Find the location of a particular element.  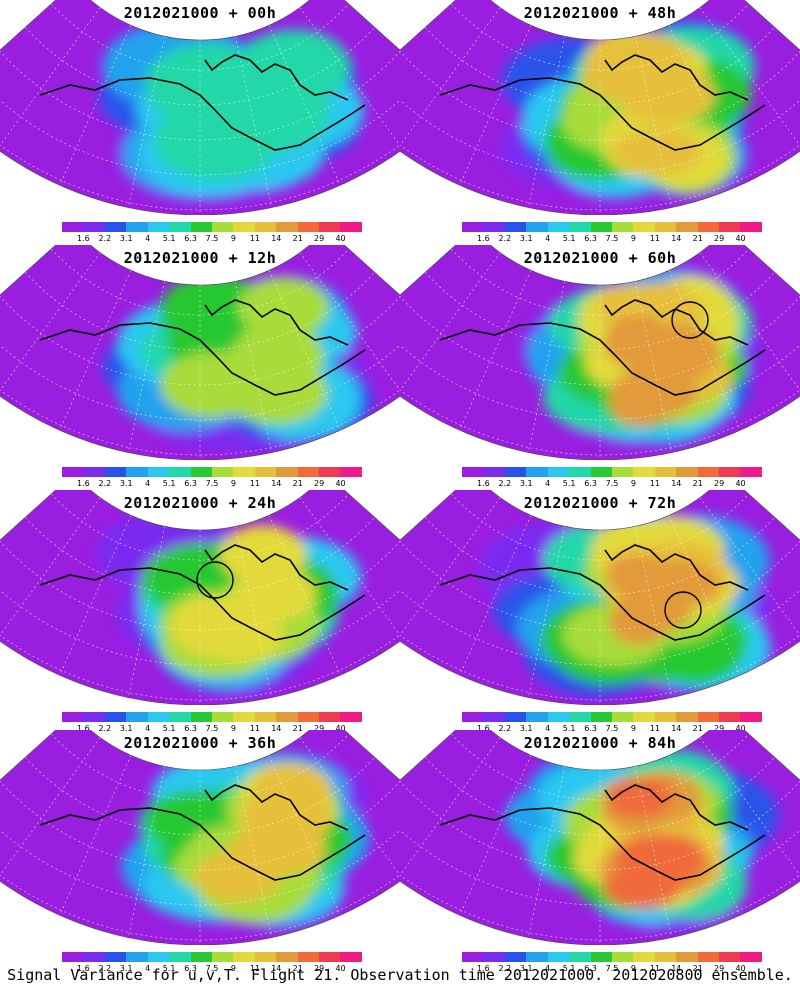

colorbar-tick-label: 11 is located at coordinates (254, 968).